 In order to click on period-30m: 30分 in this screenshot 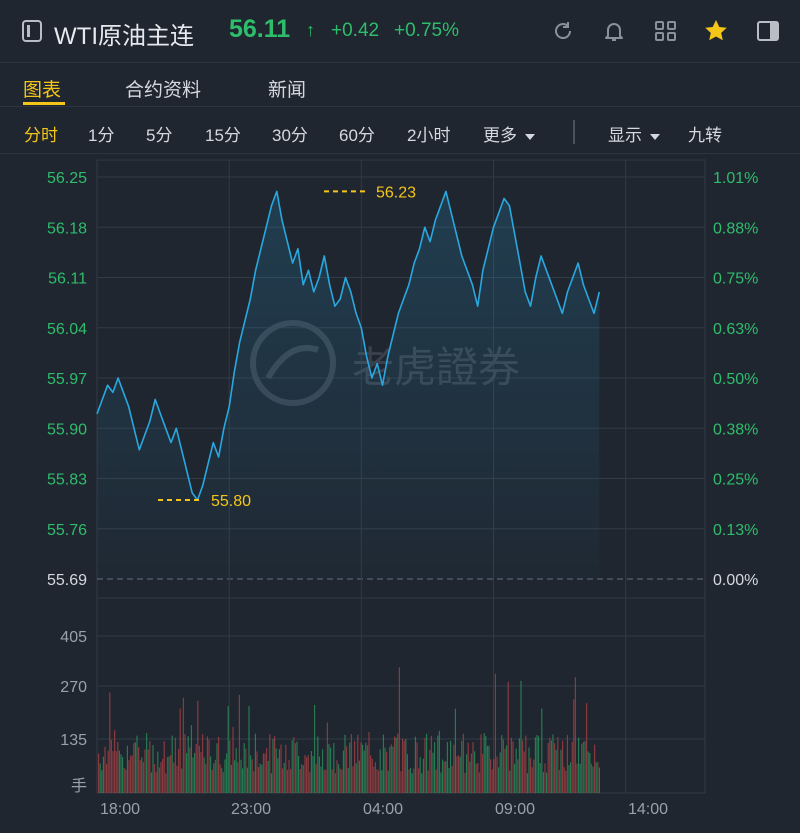, I will do `click(290, 135)`.